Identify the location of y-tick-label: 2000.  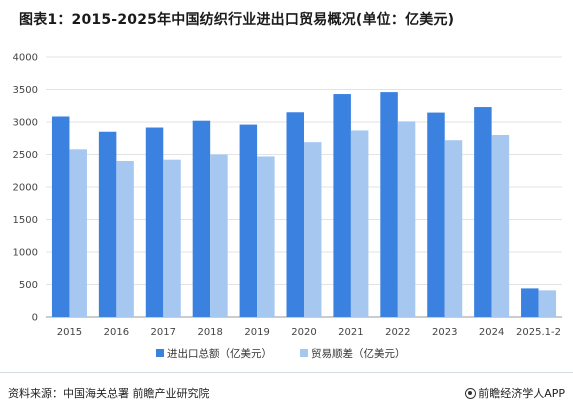
(25, 188).